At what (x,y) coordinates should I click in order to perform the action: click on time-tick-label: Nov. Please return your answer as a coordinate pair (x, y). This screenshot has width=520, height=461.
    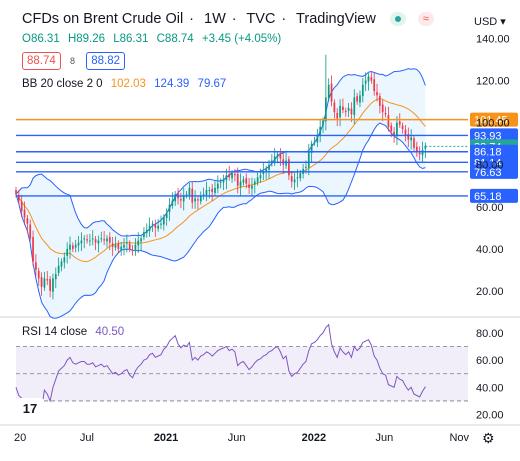
    Looking at the image, I should click on (459, 438).